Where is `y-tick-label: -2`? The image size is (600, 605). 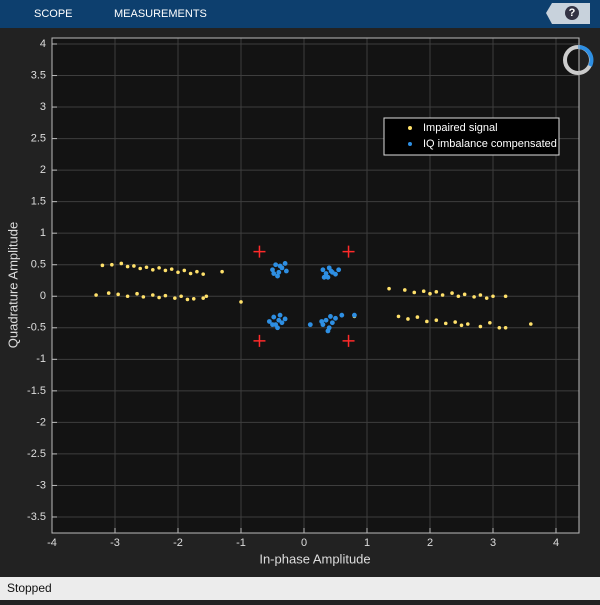 y-tick-label: -2 is located at coordinates (41, 422).